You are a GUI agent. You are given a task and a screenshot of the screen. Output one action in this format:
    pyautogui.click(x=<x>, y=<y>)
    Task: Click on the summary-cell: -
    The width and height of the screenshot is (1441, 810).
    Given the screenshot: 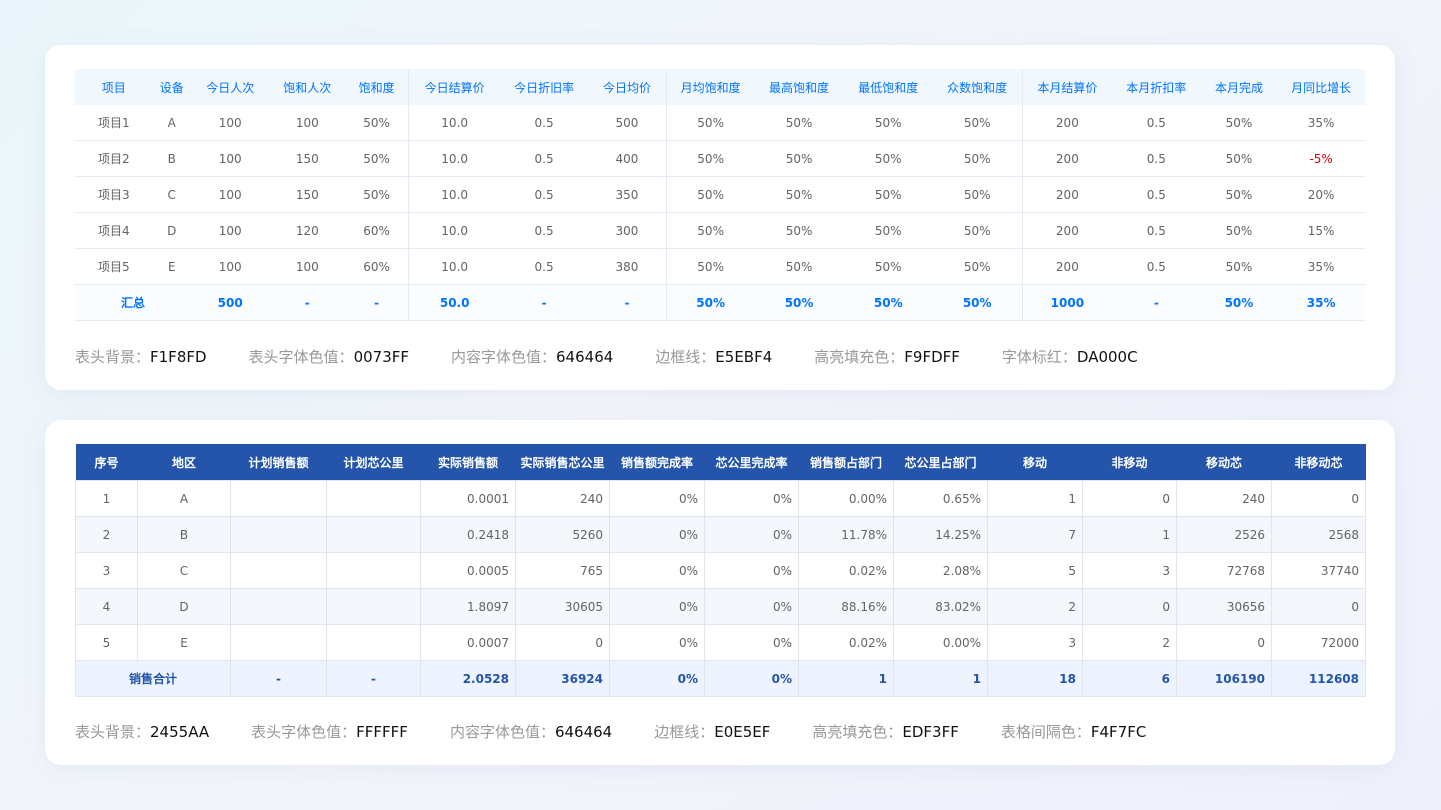 What is the action you would take?
    pyautogui.click(x=544, y=302)
    